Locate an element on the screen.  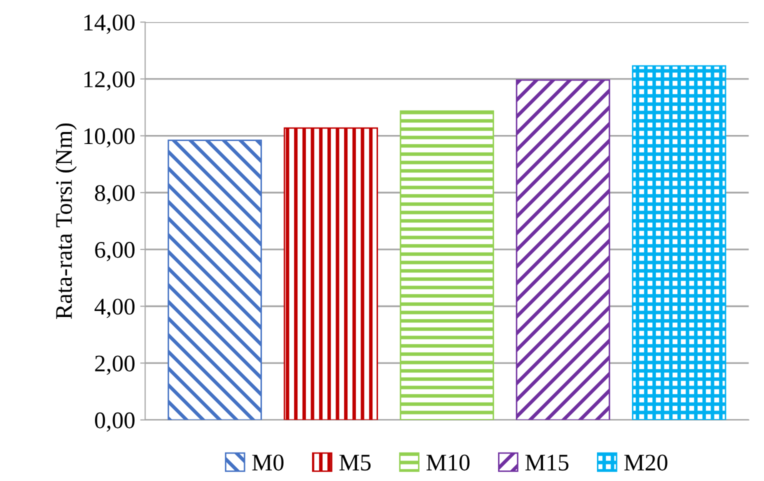
legend-label: M5 is located at coordinates (355, 462).